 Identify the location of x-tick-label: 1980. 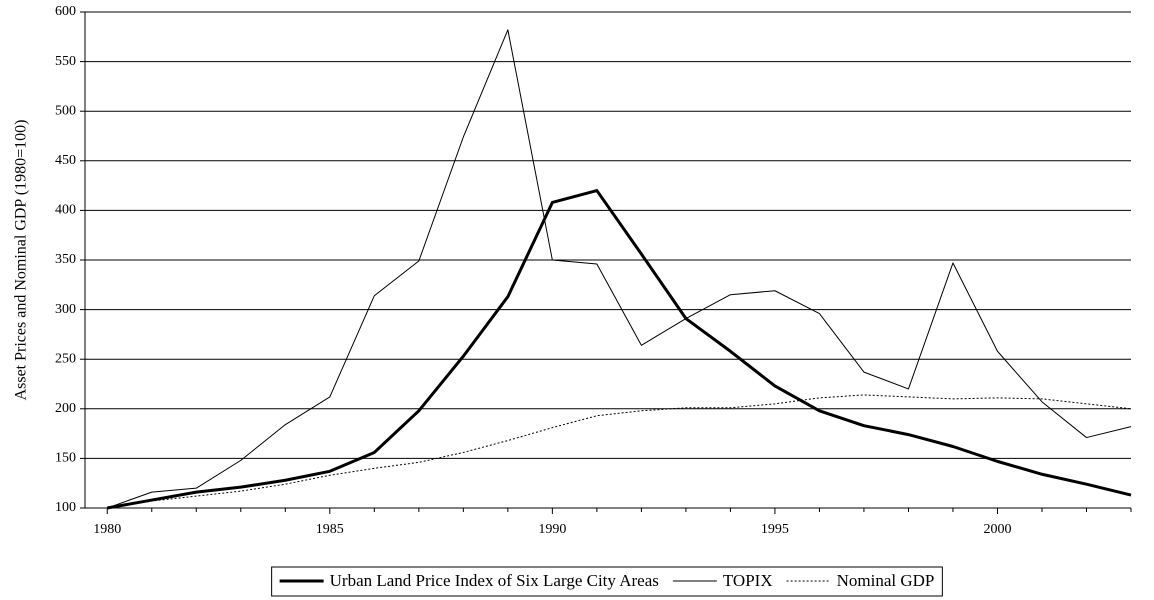
(107, 529).